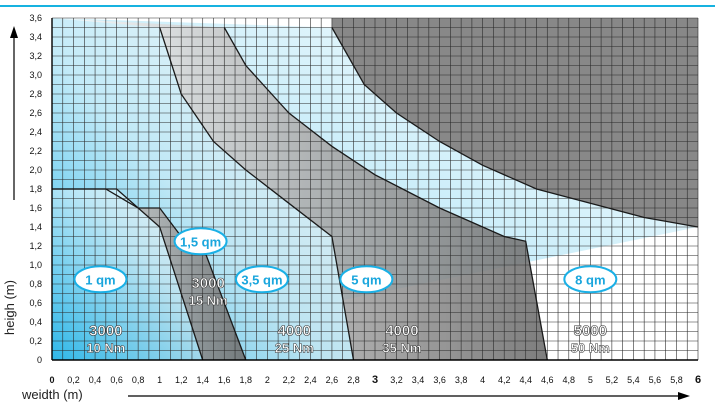 Image resolution: width=715 pixels, height=406 pixels. Describe the element at coordinates (590, 348) in the screenshot. I see `zone-torque-label: 50 Nm` at that location.